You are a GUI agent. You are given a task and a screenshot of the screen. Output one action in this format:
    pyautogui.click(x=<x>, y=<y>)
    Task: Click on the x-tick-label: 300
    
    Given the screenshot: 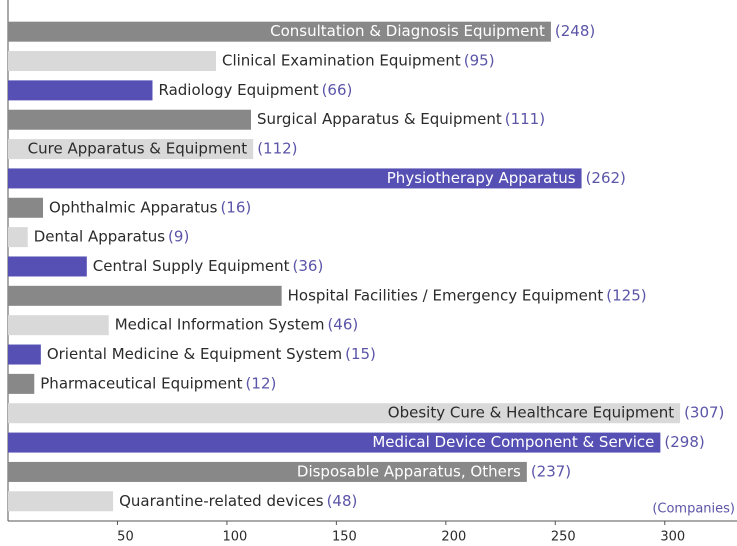 What is the action you would take?
    pyautogui.click(x=672, y=537)
    